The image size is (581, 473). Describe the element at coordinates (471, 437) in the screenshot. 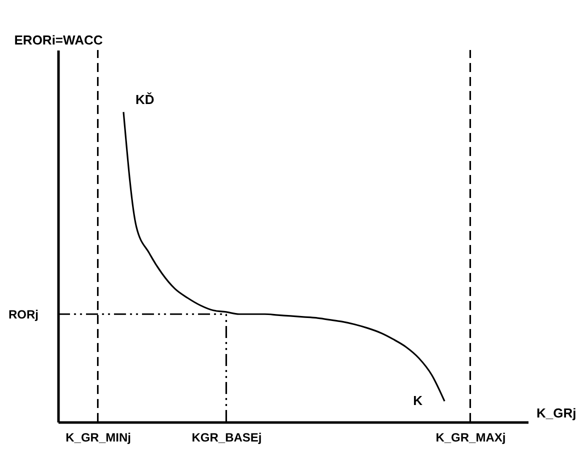

I see `x-tick-label: K_GR_MAXj` at that location.